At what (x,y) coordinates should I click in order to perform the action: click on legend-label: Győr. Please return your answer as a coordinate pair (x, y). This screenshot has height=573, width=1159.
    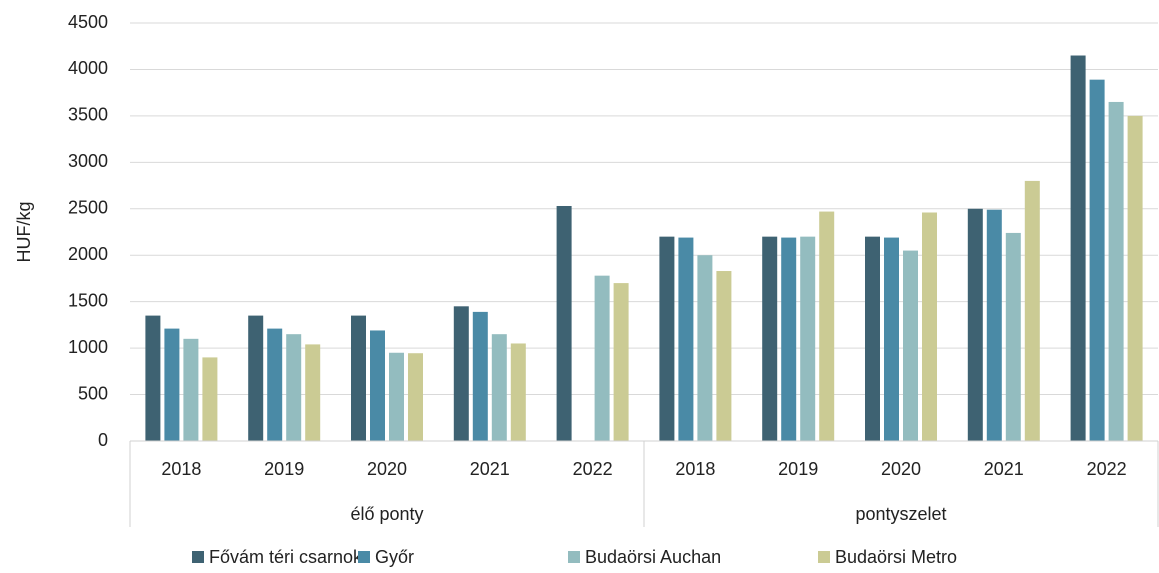
    Looking at the image, I should click on (394, 557).